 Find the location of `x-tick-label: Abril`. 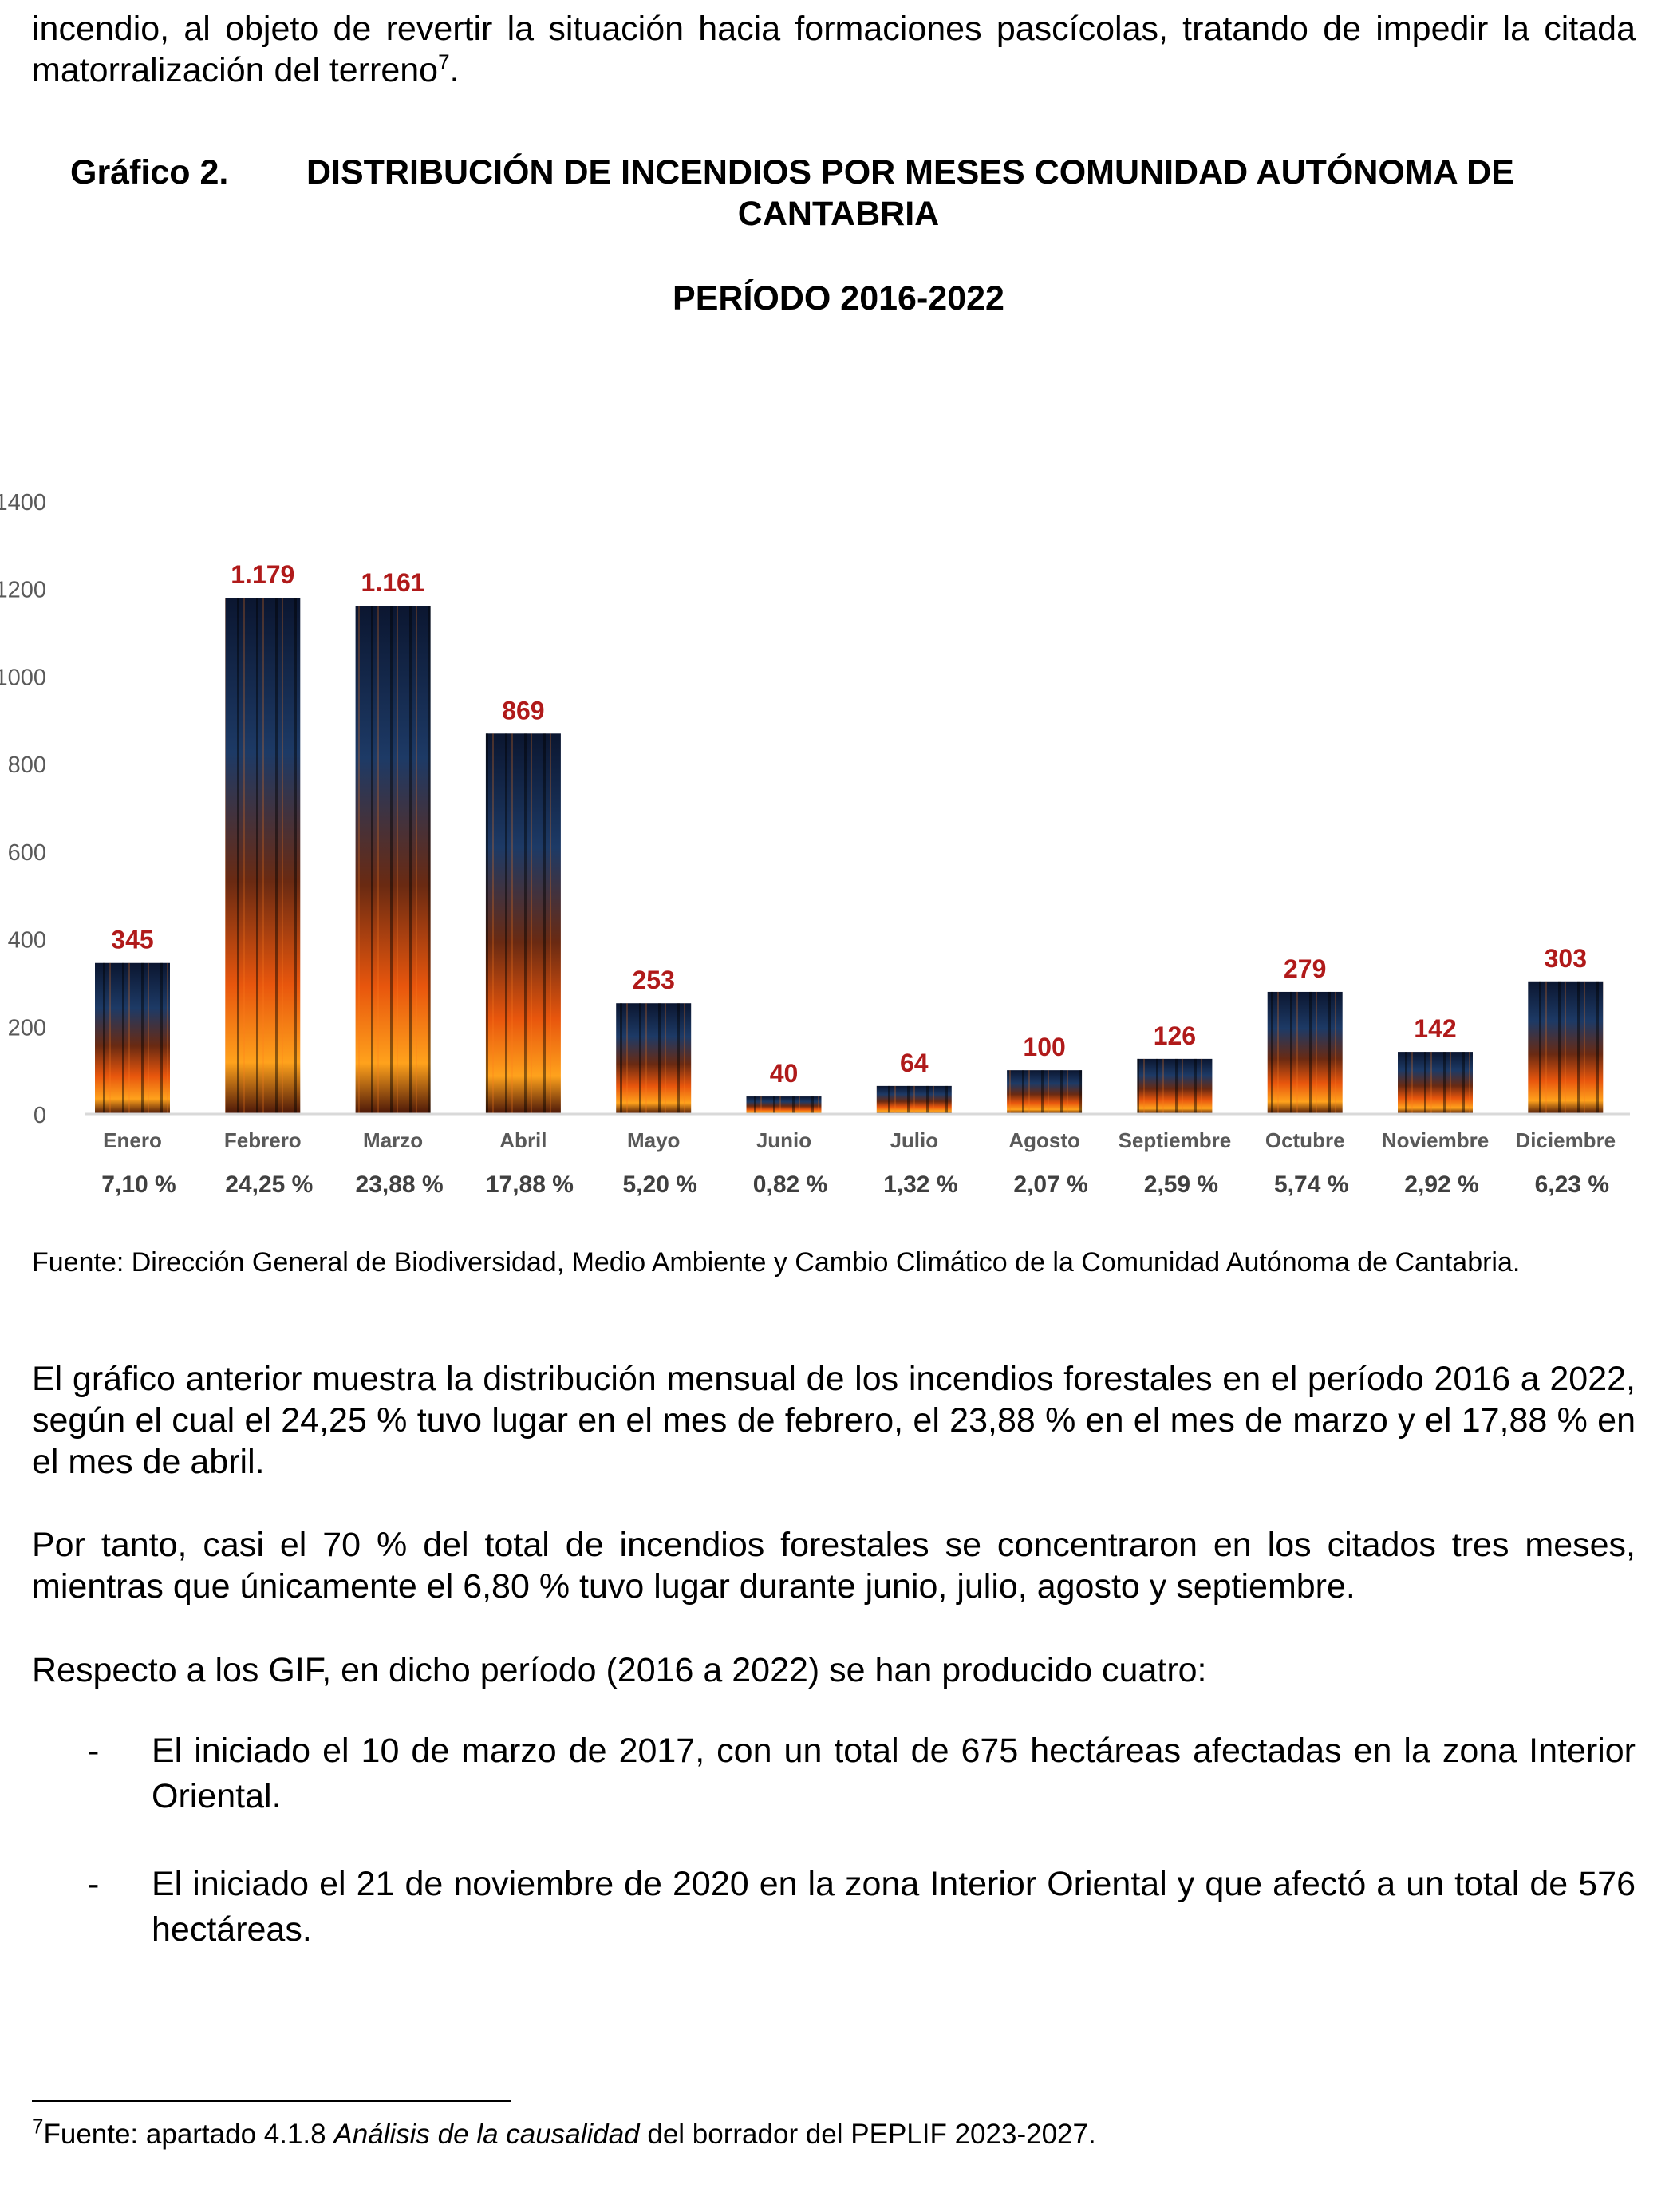

x-tick-label: Abril is located at coordinates (523, 1140).